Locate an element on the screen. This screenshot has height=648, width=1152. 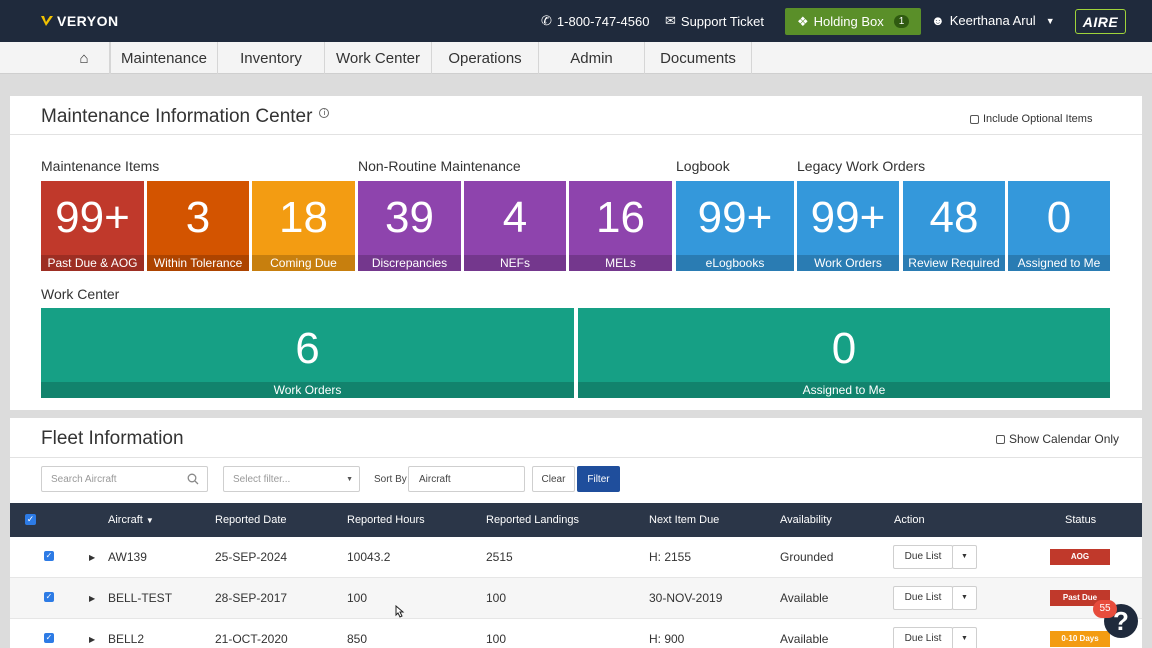
nav-maintenance: Maintenance is located at coordinates (164, 58).